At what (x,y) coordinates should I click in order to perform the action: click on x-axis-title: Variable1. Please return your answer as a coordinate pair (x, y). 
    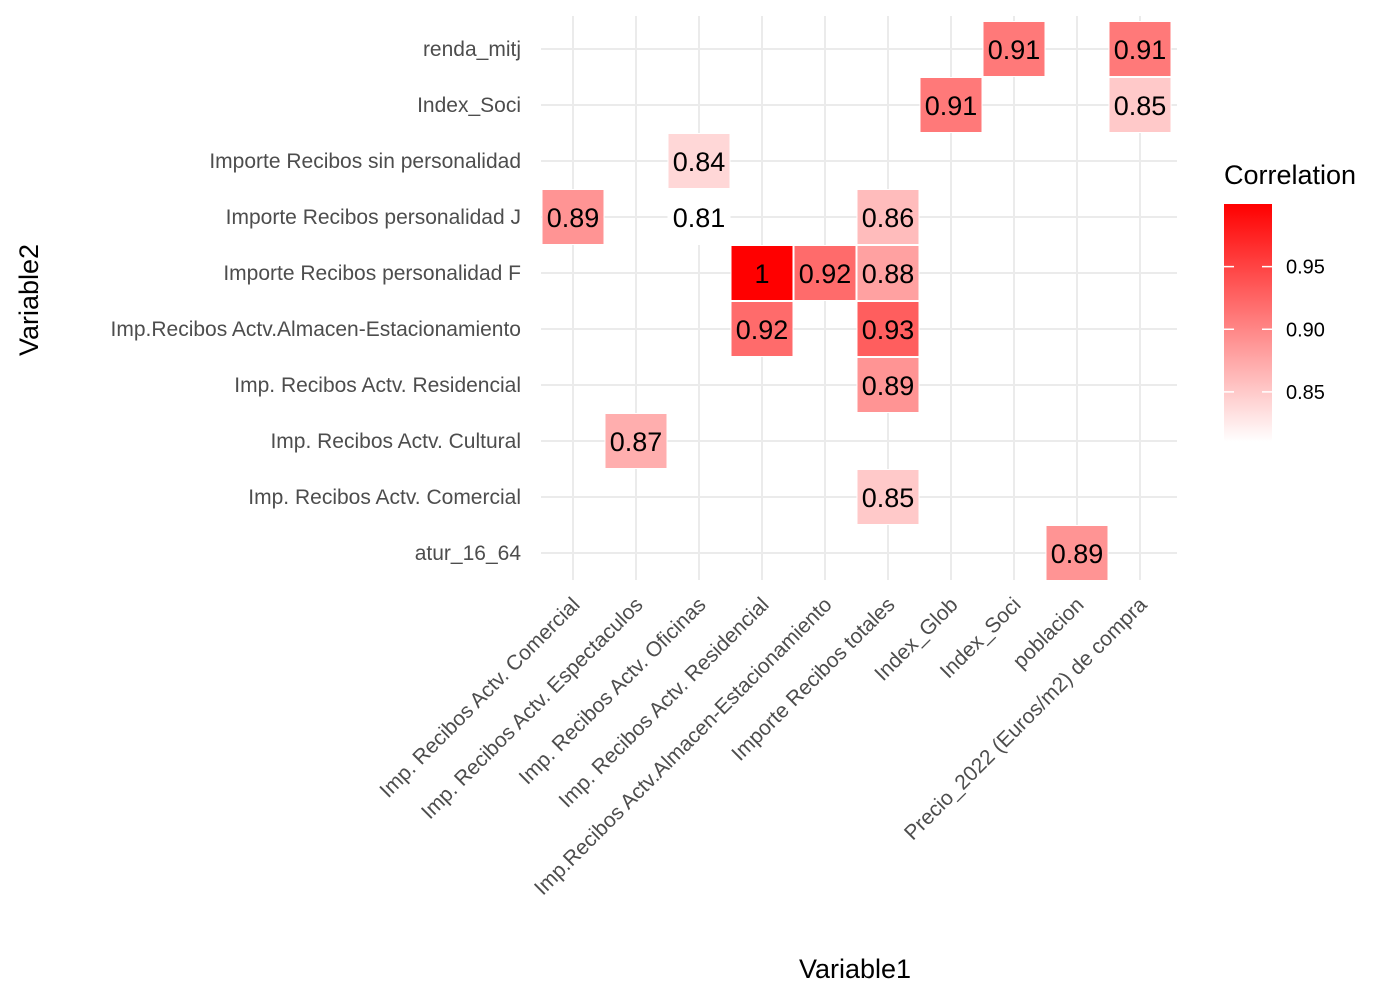
    Looking at the image, I should click on (855, 969).